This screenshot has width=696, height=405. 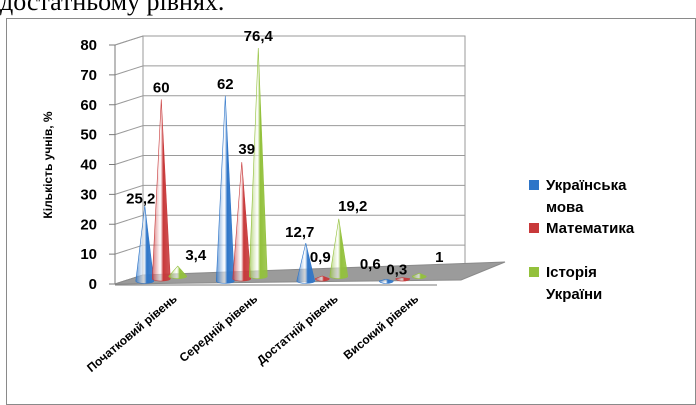 I want to click on data-label: 3,4, so click(x=196, y=255).